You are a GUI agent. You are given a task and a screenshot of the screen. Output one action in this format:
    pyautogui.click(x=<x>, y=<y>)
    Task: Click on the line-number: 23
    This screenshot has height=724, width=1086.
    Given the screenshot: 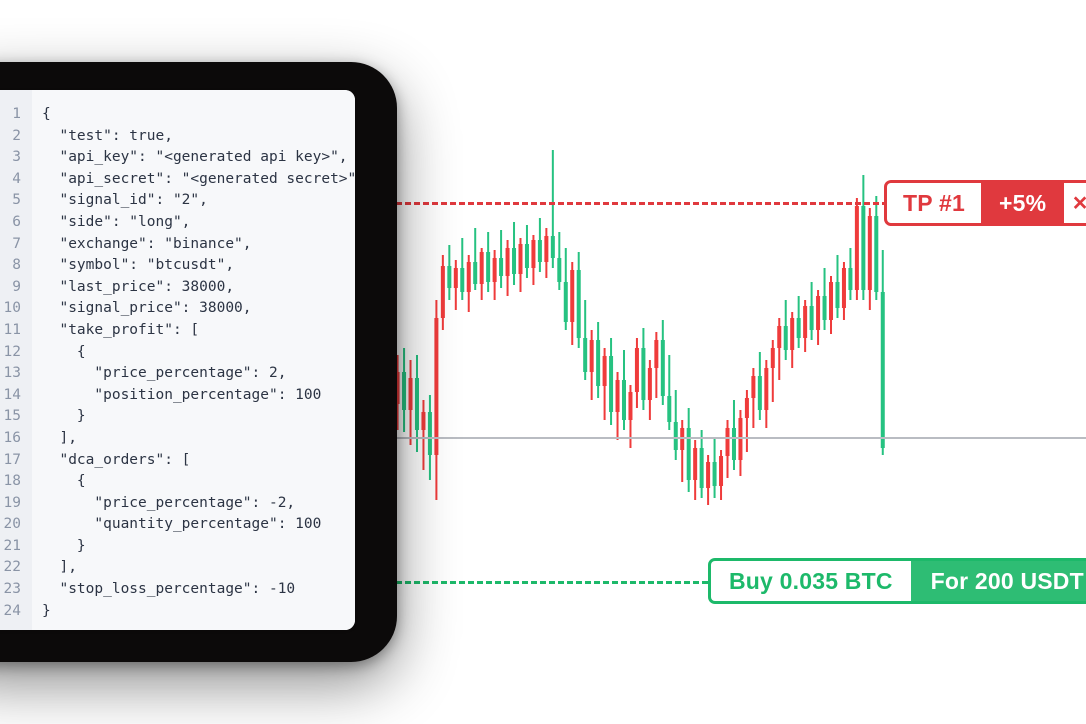 What is the action you would take?
    pyautogui.click(x=12, y=589)
    